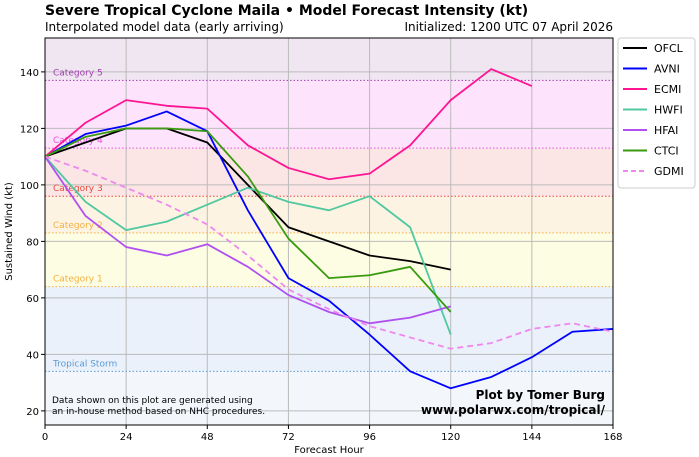  I want to click on y-tick-label: 20, so click(32, 412).